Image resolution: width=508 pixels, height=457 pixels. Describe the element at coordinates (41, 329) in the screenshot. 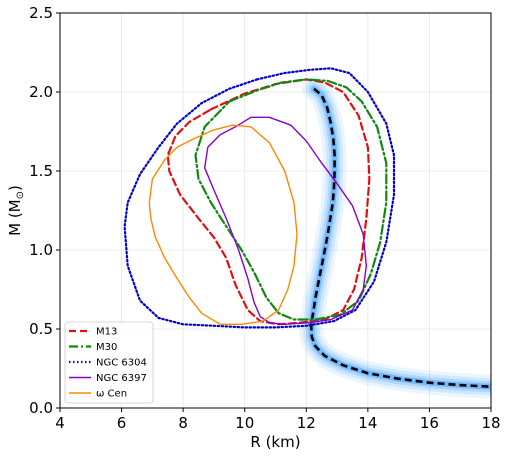

I see `y-tick-label-1: 0.5` at that location.